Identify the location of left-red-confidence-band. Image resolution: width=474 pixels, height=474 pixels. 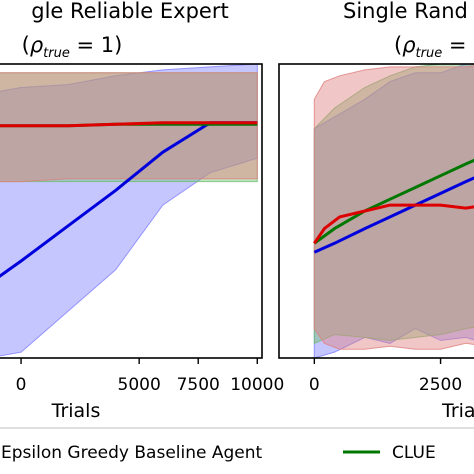
(129, 127).